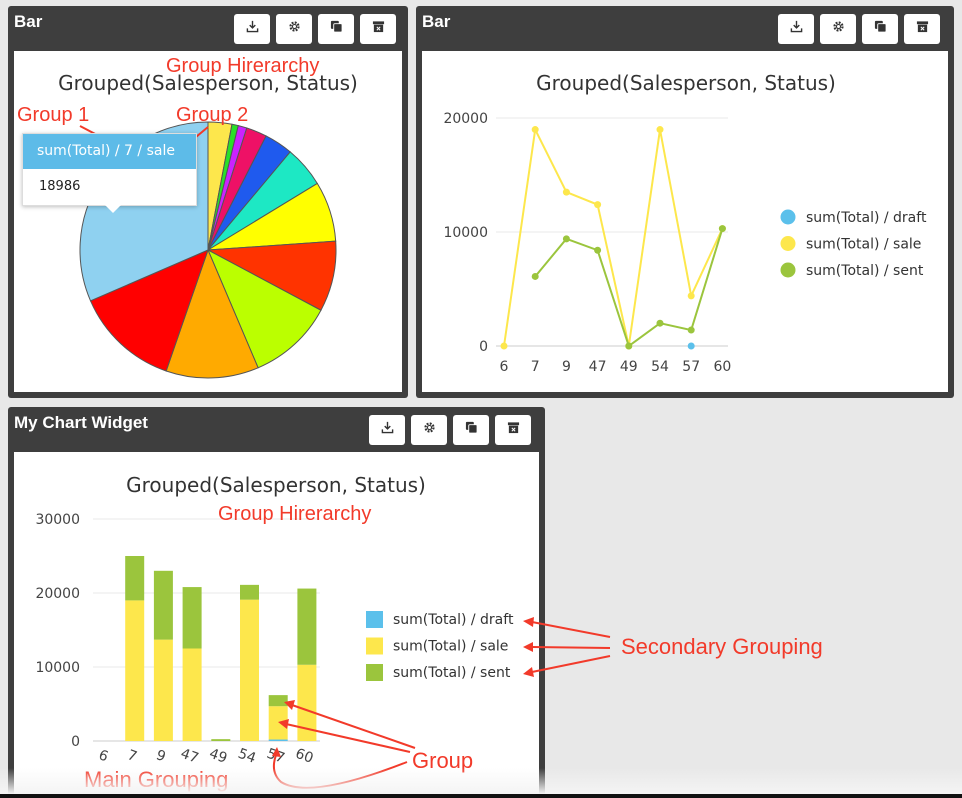  Describe the element at coordinates (866, 218) in the screenshot. I see `legend-label: sum(Total) / draft` at that location.